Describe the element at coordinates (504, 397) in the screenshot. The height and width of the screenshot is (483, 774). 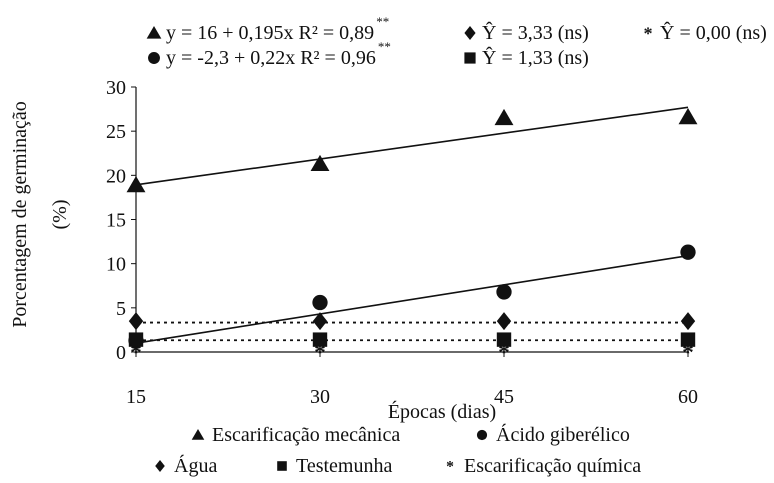
I see `x-tick-label: 45` at that location.